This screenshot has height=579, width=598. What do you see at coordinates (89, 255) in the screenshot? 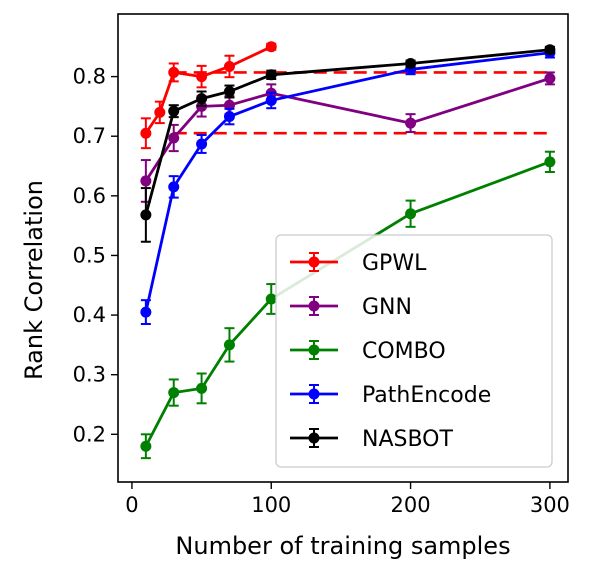
I see `y-tick-label: 0.5` at bounding box center [89, 255].